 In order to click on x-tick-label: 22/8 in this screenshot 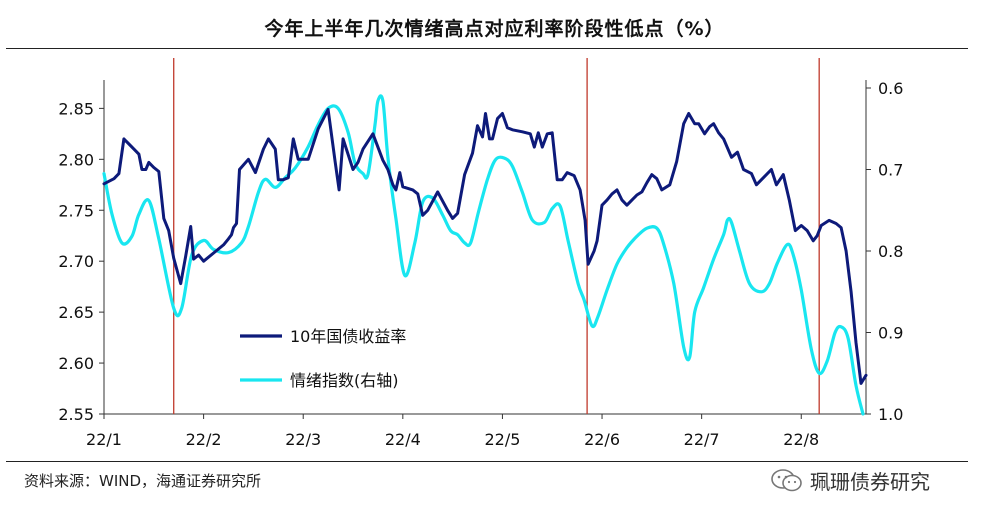, I will do `click(801, 439)`.